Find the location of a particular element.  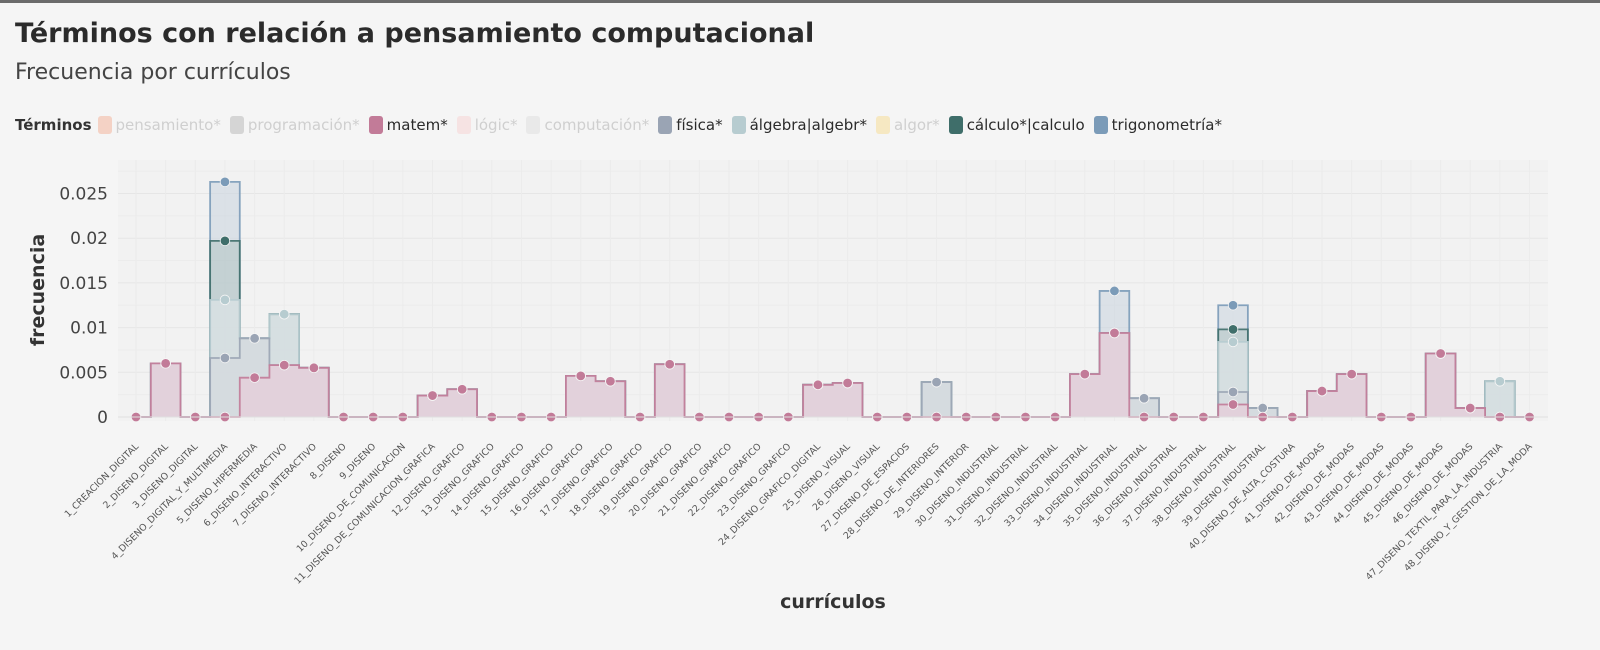

legend-item: algor* is located at coordinates (907, 125).